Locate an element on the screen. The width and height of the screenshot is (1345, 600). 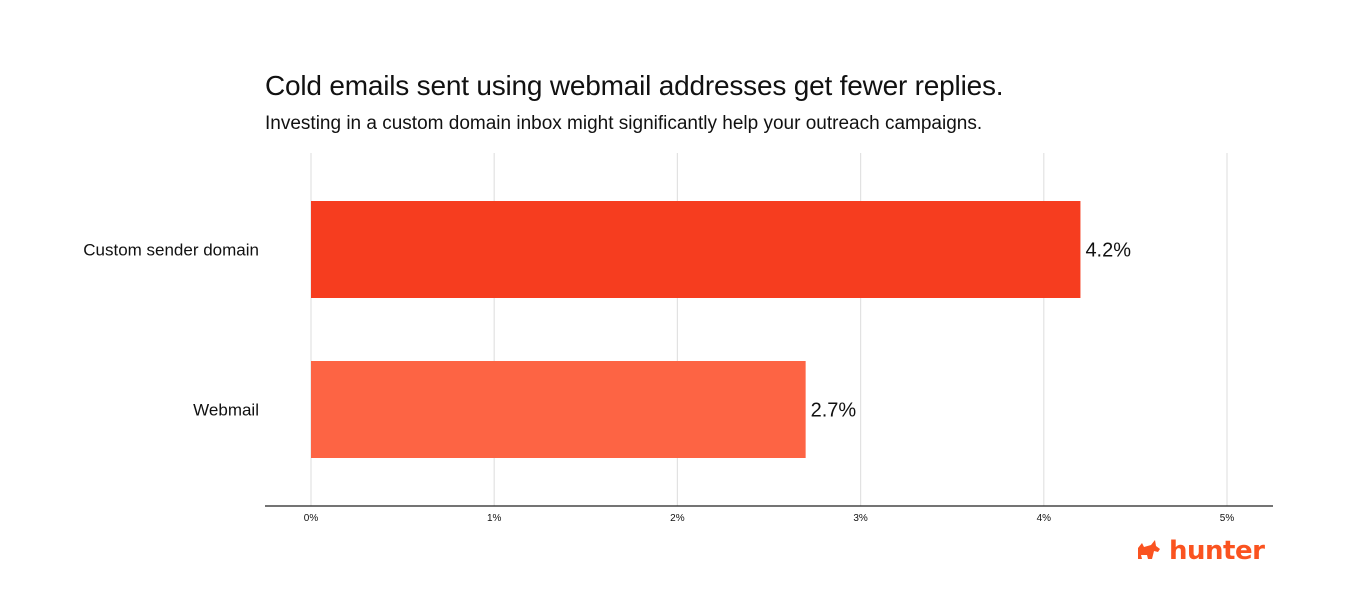
x-tick-label-0: 0% is located at coordinates (311, 518).